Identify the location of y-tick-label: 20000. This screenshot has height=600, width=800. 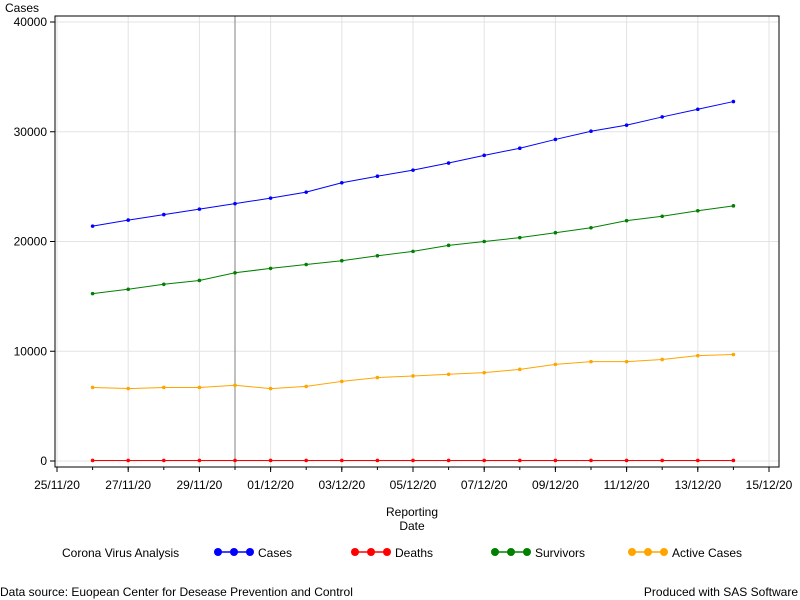
(31, 242).